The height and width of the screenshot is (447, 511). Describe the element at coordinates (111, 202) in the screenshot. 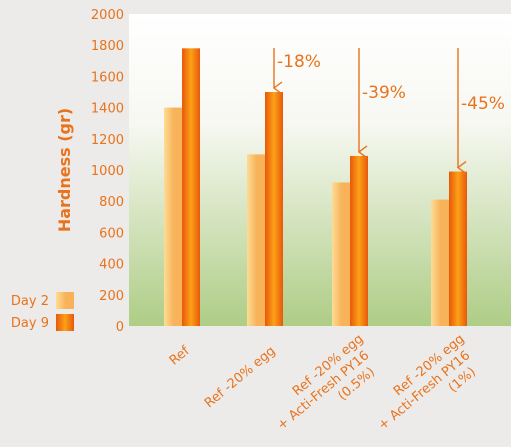

I see `y-tick-label: 800` at that location.